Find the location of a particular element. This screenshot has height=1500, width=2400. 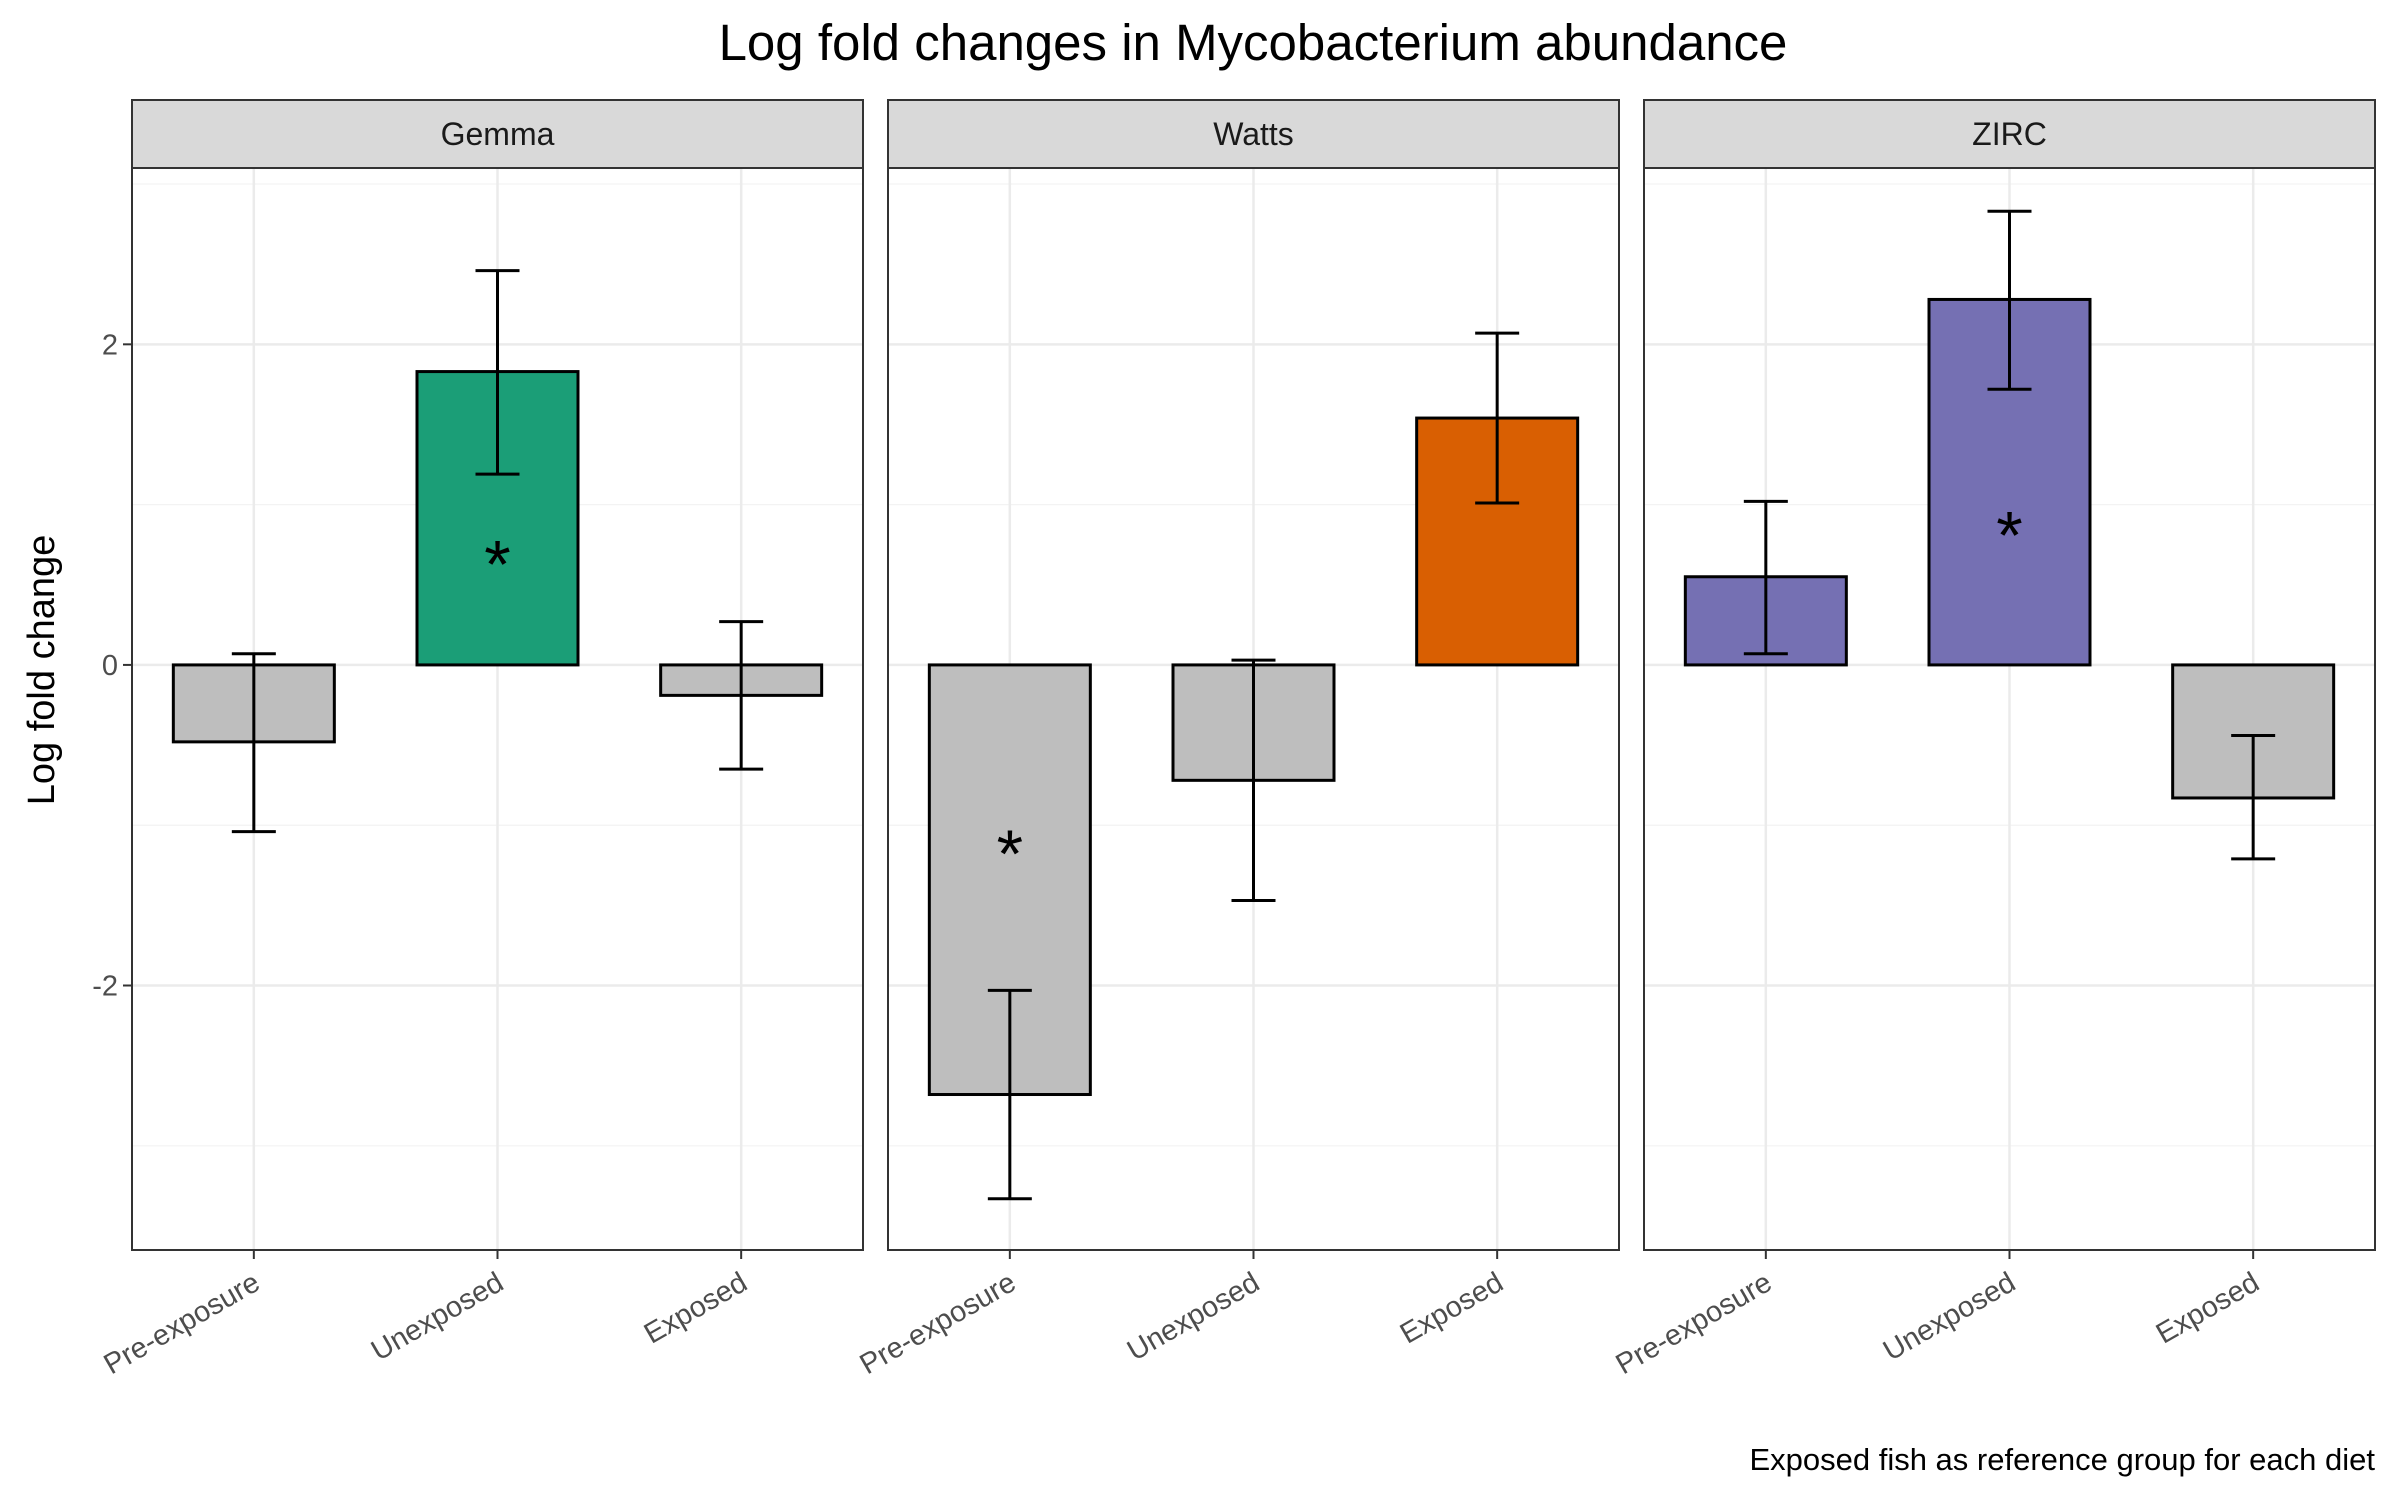

facet-label: Watts is located at coordinates (1253, 134).